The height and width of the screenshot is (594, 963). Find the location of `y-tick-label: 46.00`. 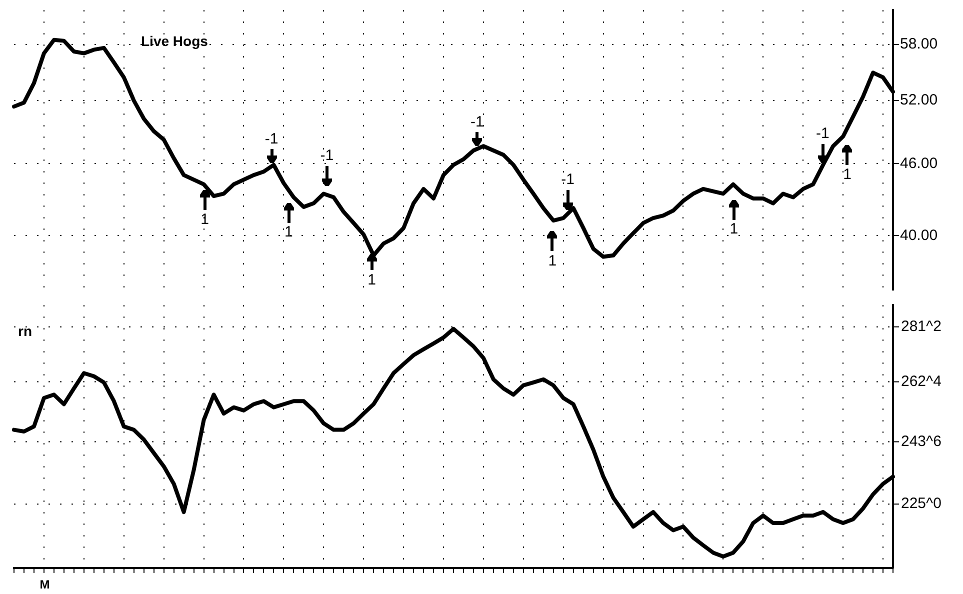

y-tick-label: 46.00 is located at coordinates (919, 163).